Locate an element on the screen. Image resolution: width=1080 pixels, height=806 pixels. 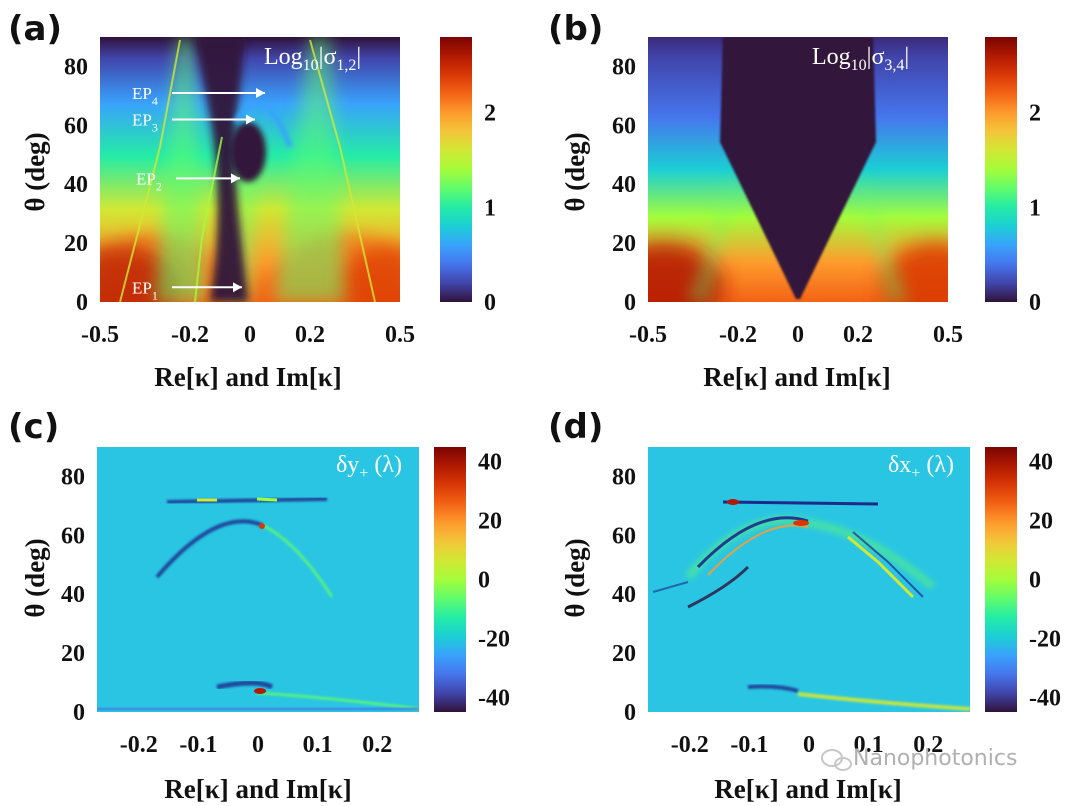
panel-b-colorbar-tick: 2 is located at coordinates (1035, 114).